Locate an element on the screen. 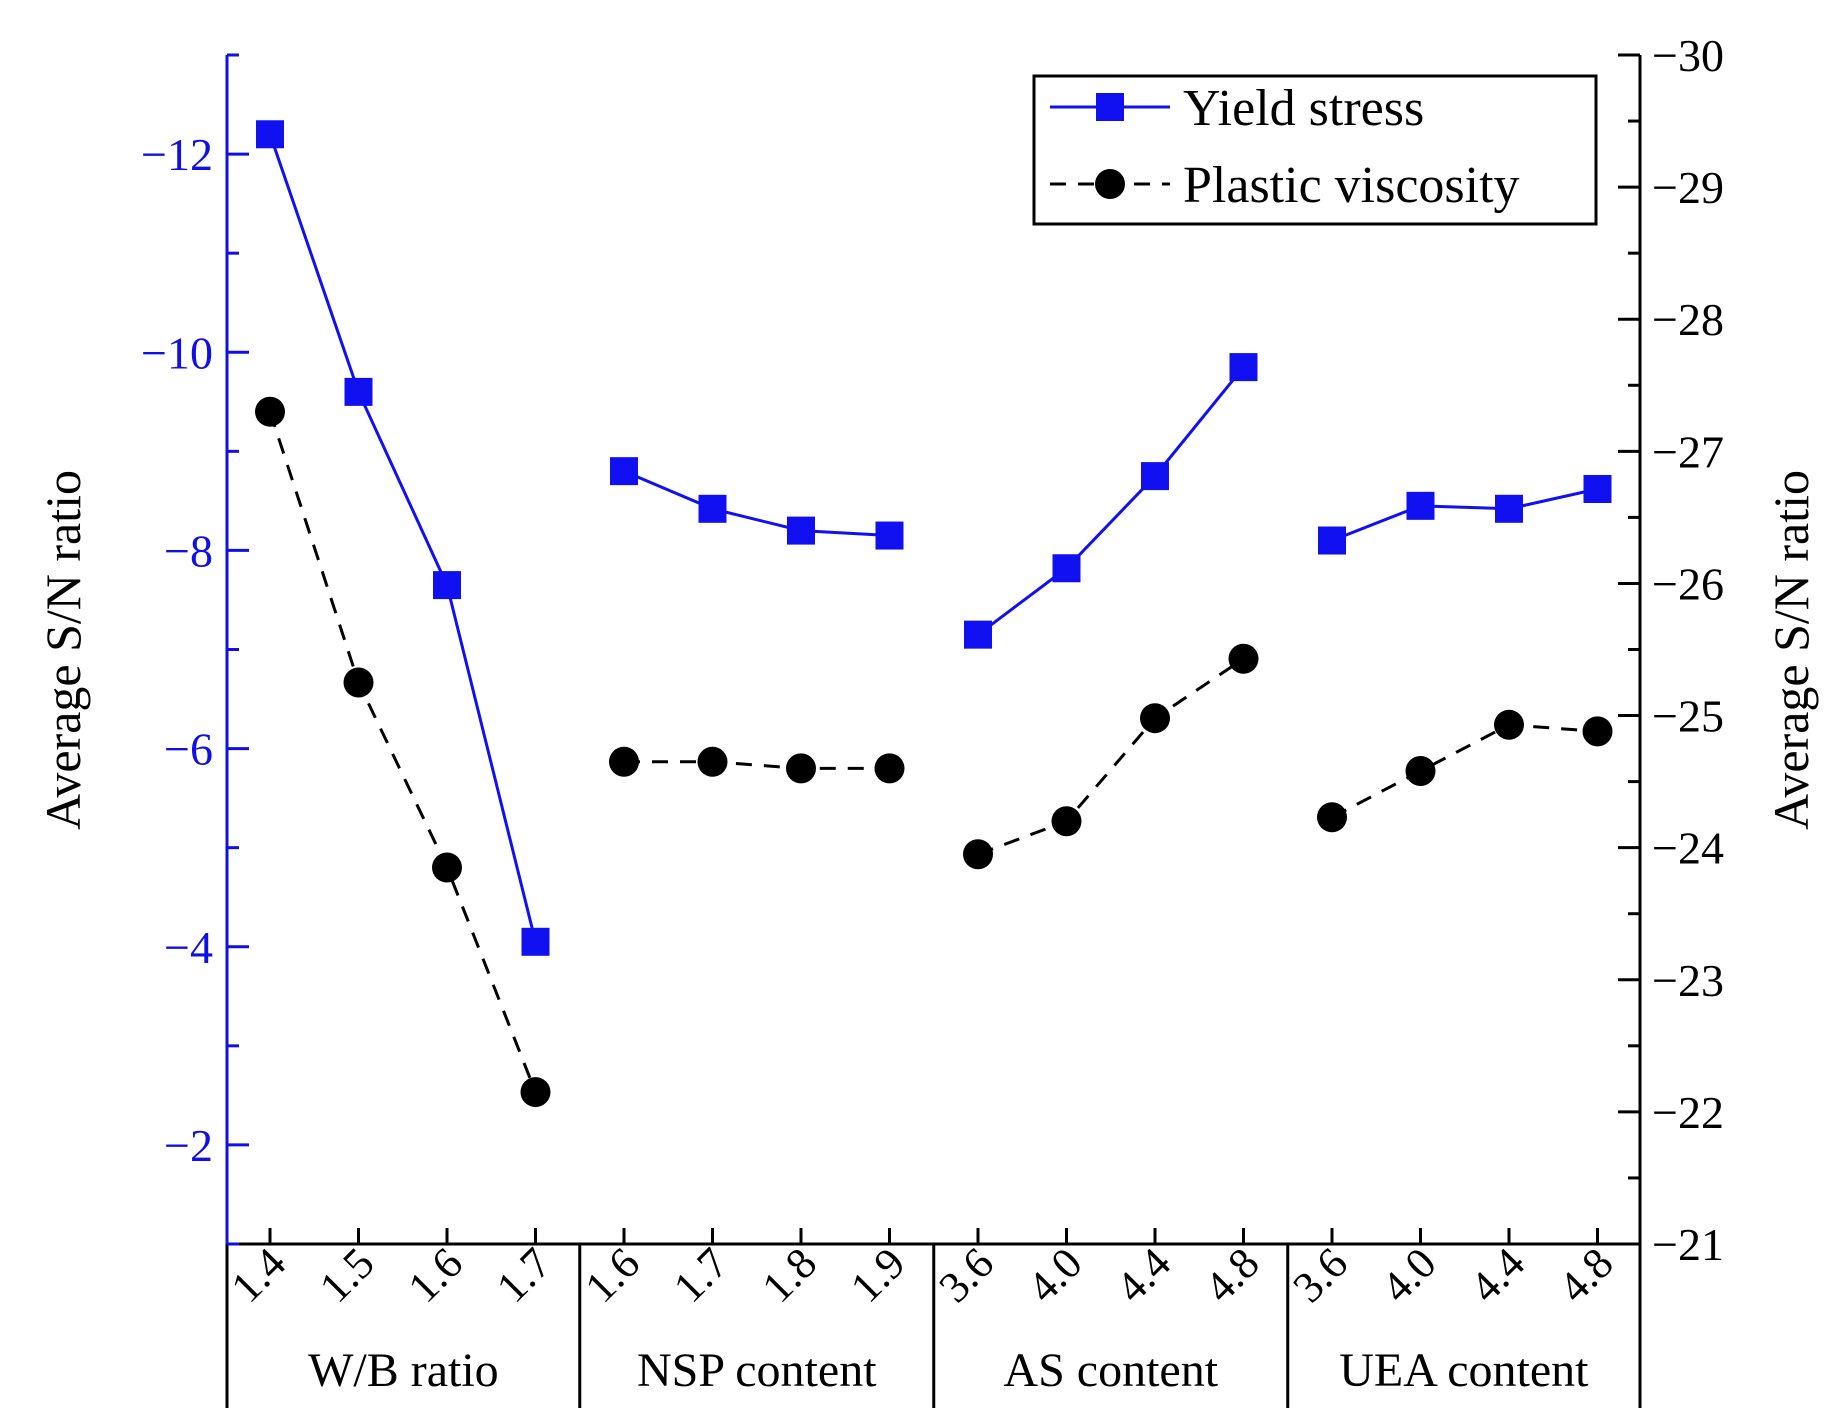 This screenshot has height=1408, width=1833. group-label: UEA content is located at coordinates (1464, 1370).